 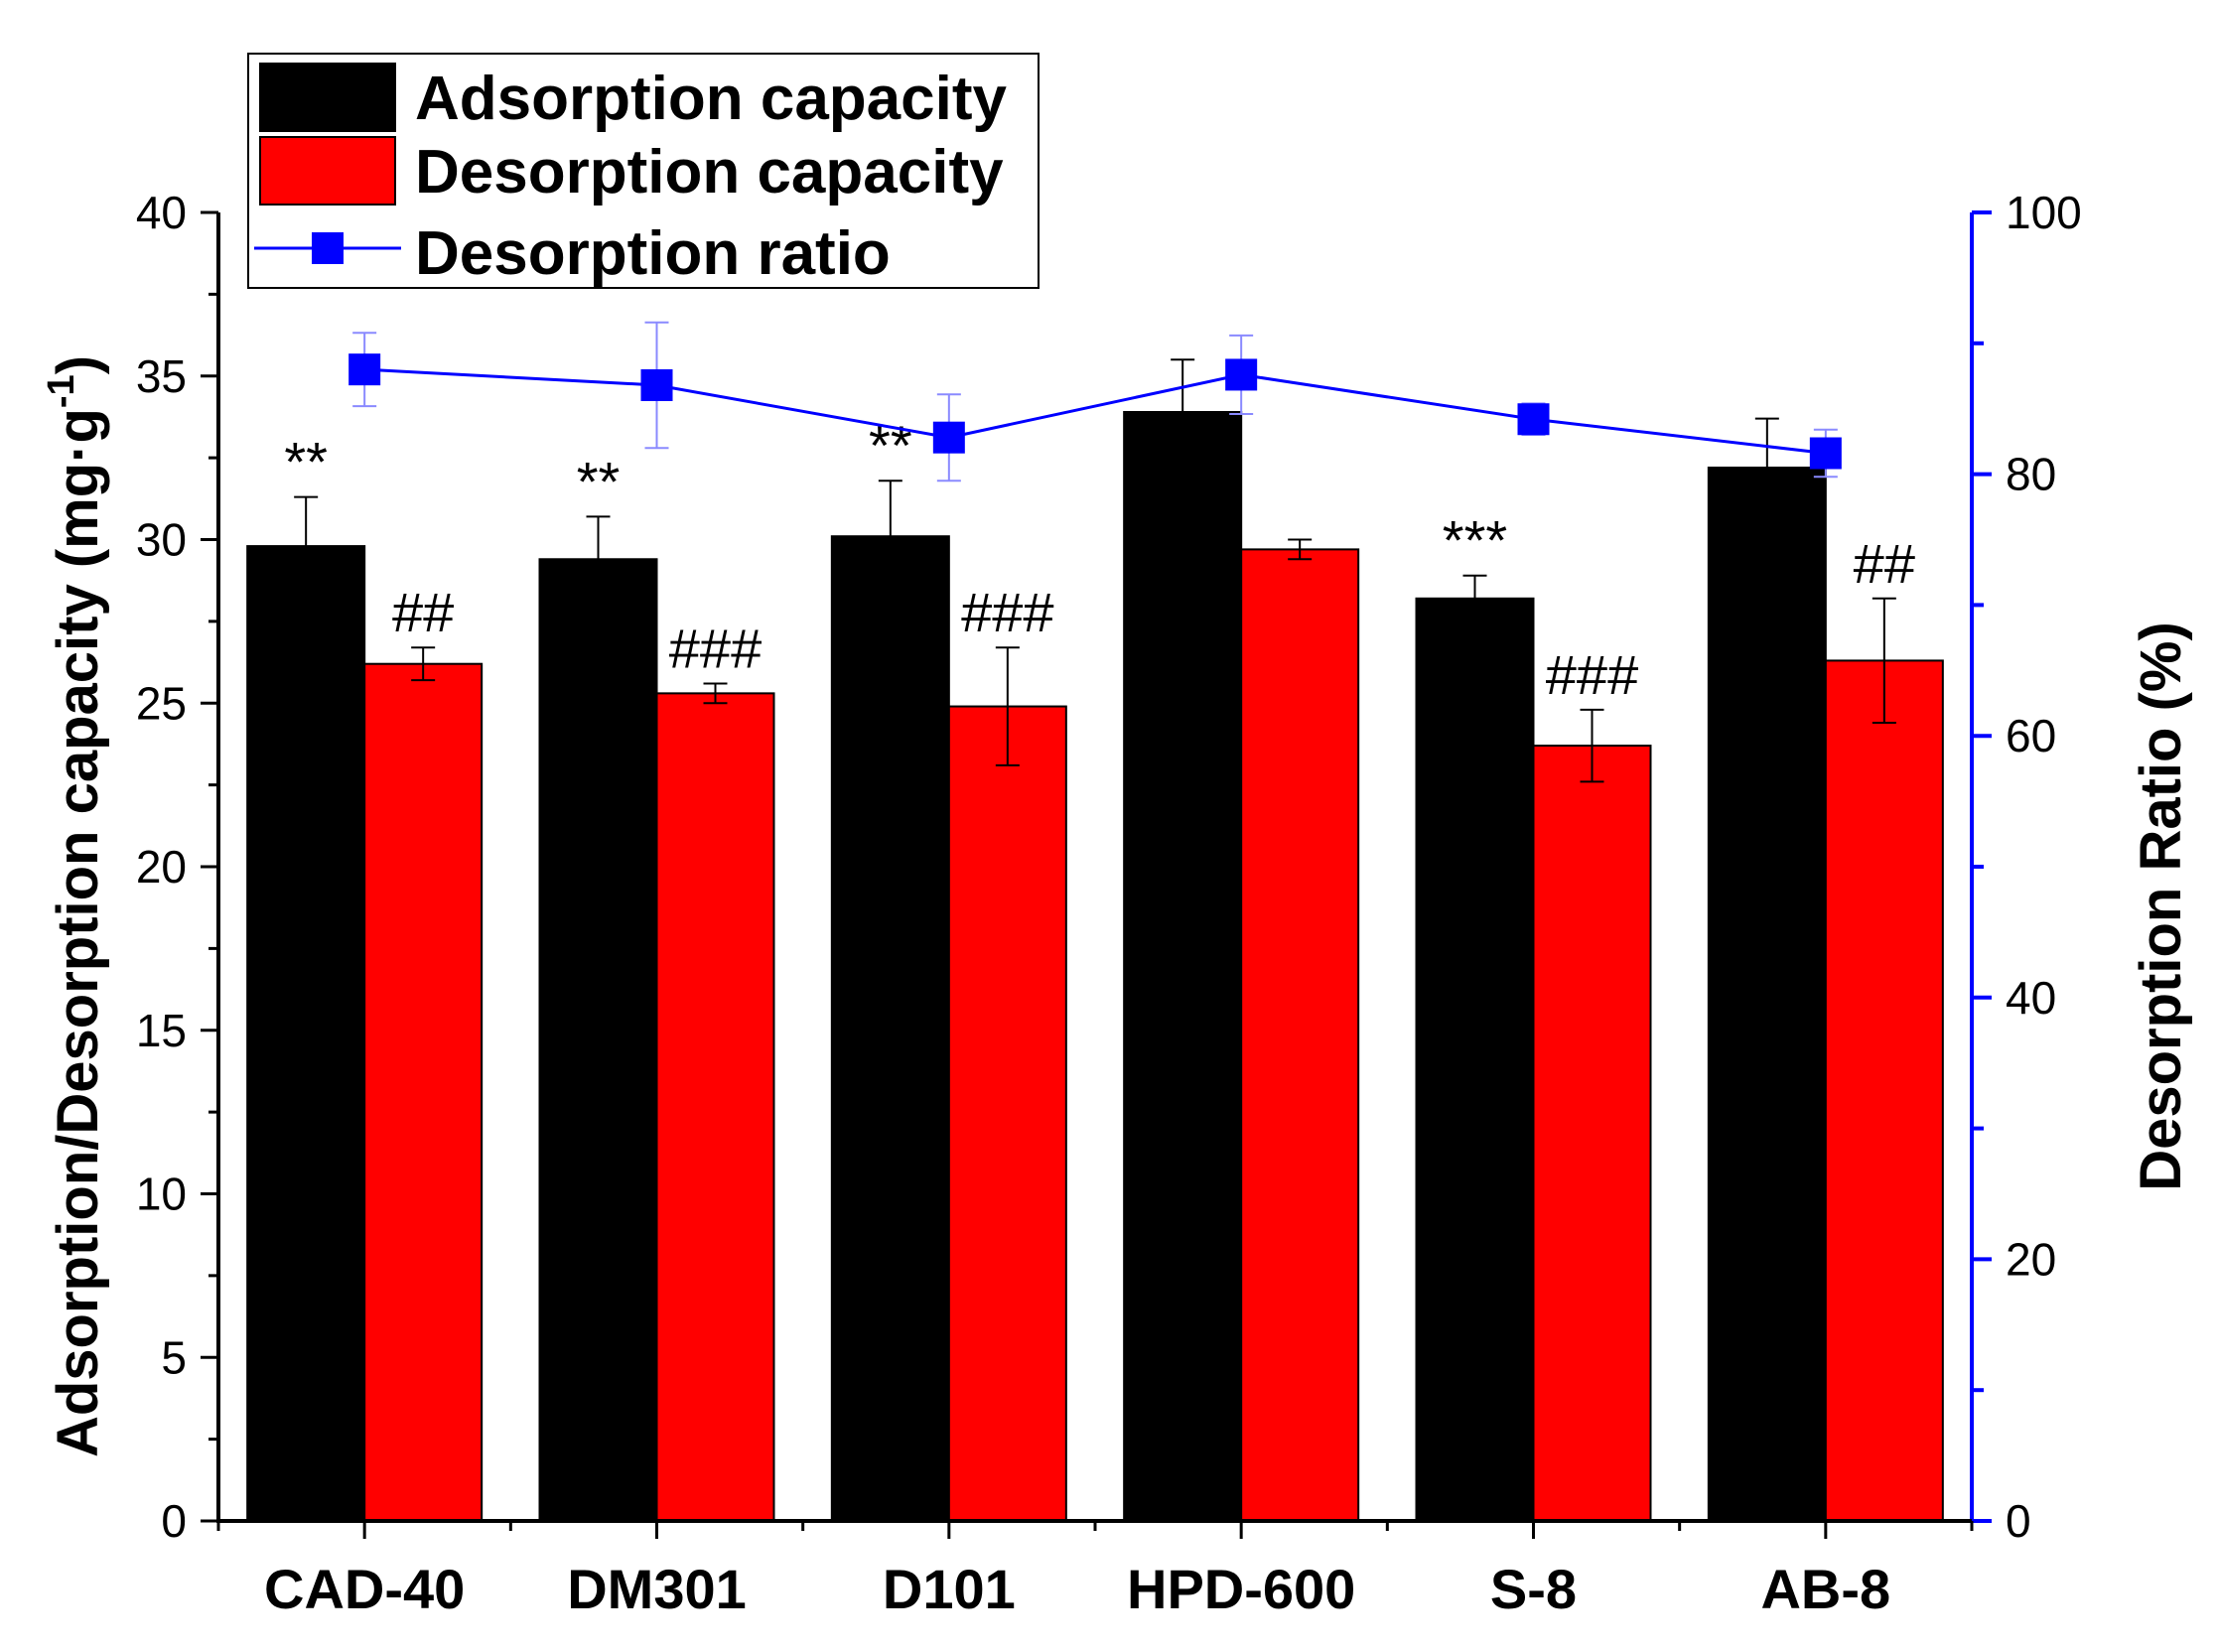 I want to click on category-label: D101, so click(x=949, y=1589).